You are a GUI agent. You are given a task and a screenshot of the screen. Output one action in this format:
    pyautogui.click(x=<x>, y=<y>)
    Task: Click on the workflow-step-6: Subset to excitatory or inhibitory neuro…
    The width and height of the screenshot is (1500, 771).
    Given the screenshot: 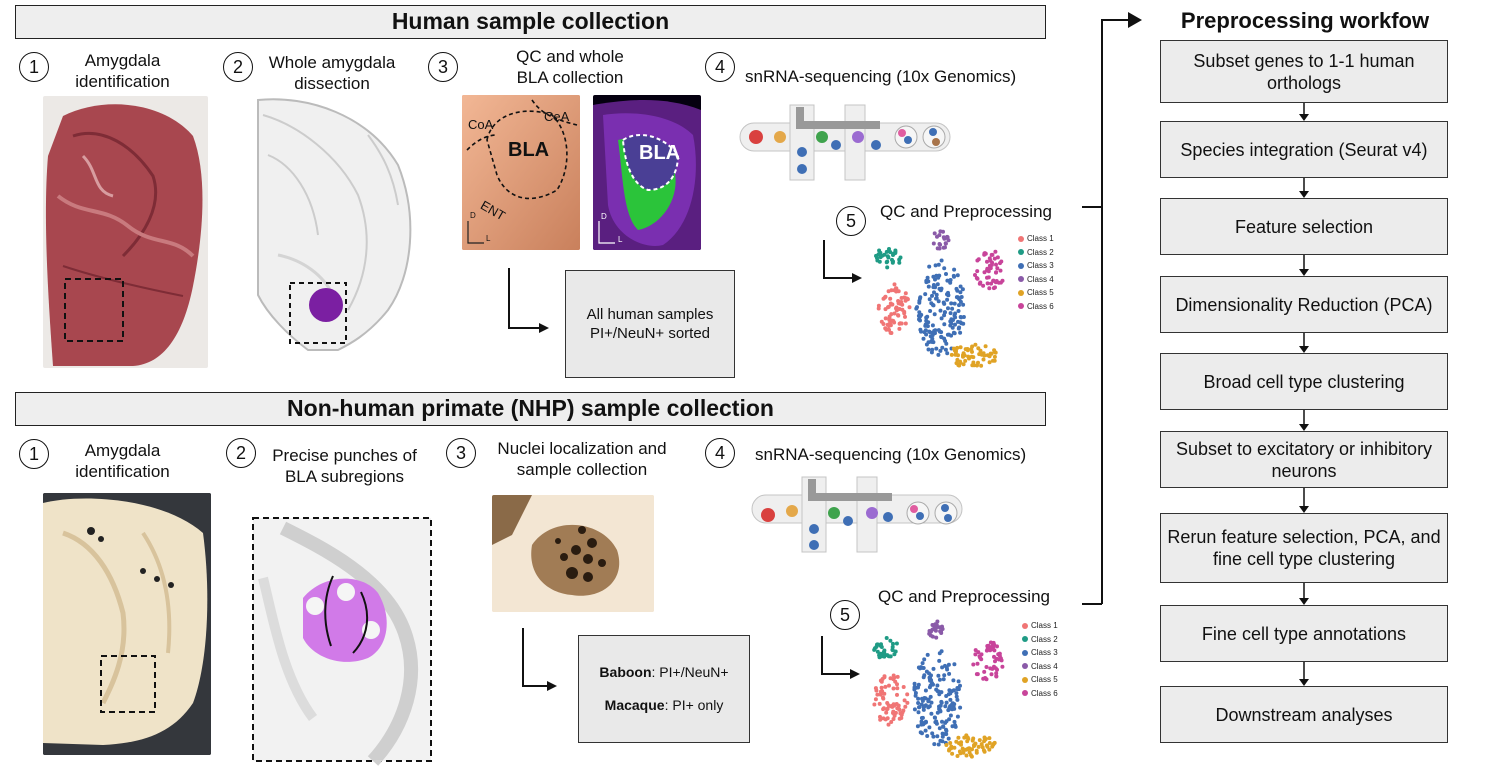 What is the action you would take?
    pyautogui.click(x=1304, y=459)
    